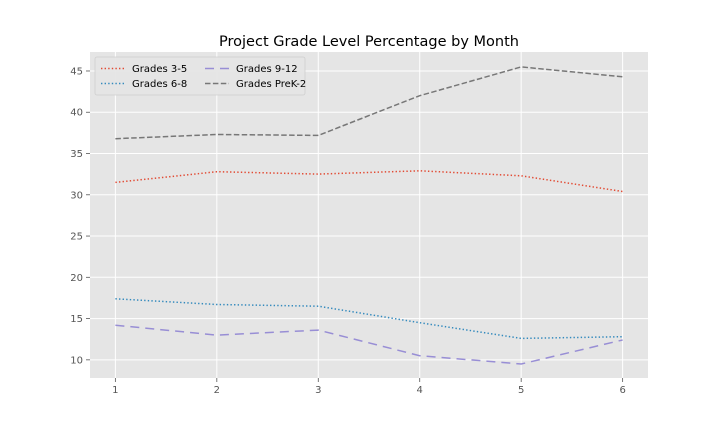  I want to click on y-tick-label: 25, so click(76, 237).